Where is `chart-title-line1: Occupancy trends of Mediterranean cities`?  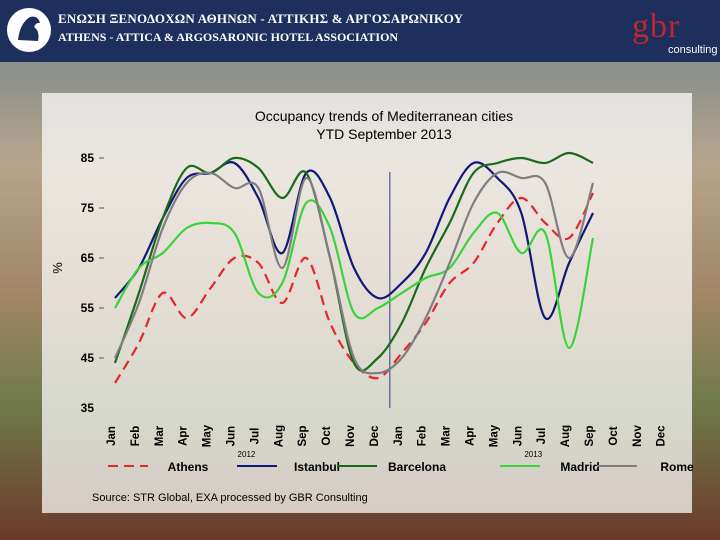 chart-title-line1: Occupancy trends of Mediterranean cities is located at coordinates (384, 116).